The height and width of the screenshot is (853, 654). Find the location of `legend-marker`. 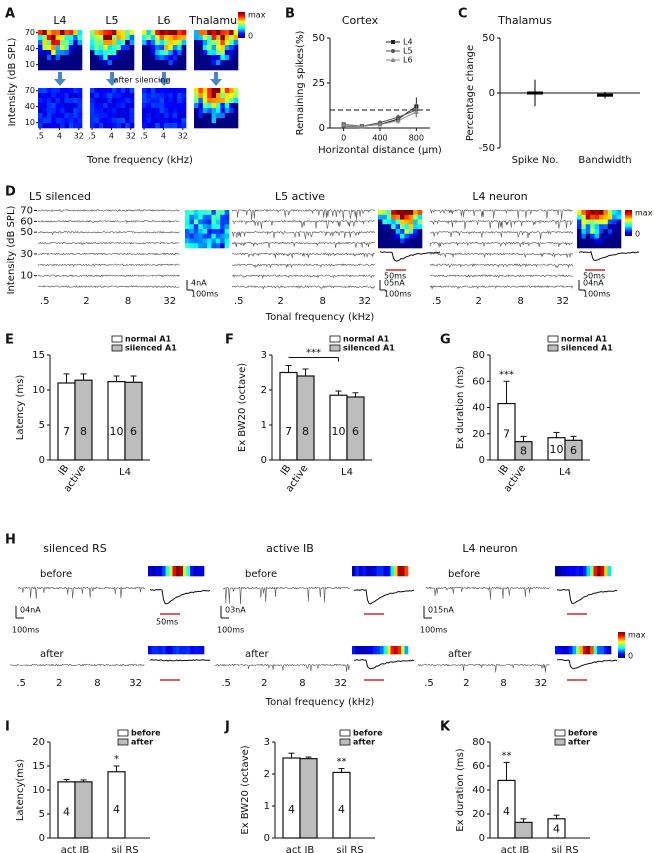

legend-marker is located at coordinates (393, 51).